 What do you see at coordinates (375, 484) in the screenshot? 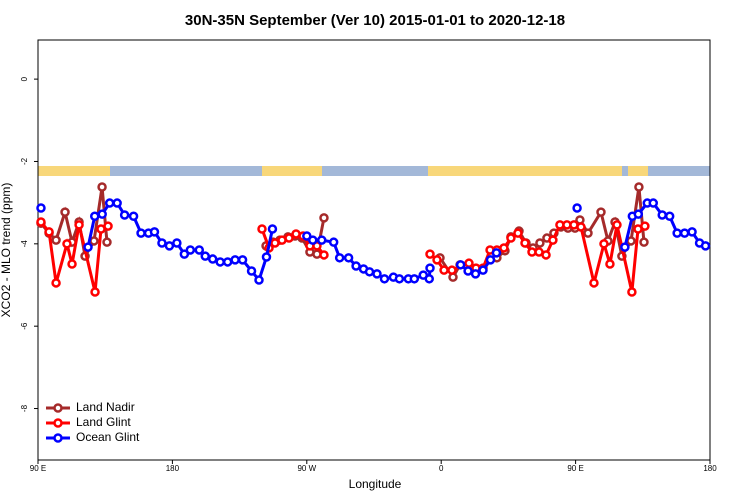
I see `x-axis-label: Longitude` at bounding box center [375, 484].